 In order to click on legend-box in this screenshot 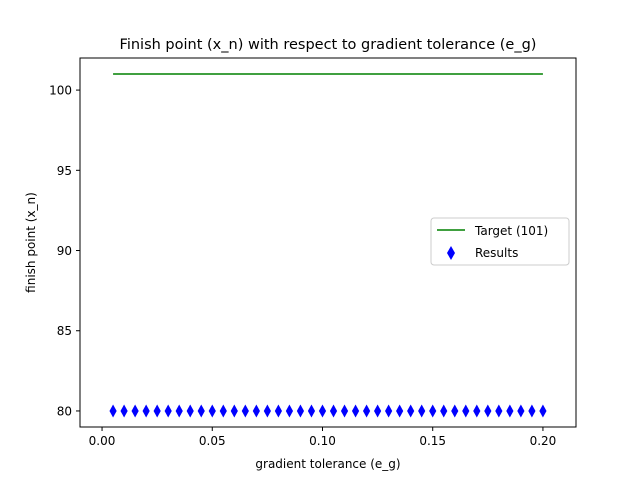, I will do `click(500, 241)`.